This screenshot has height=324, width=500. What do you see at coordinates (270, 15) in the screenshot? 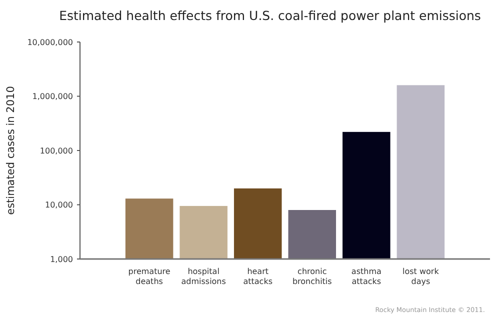
I see `chart-title: Estimated health effects from U.S. coal-fired power plant emissions` at bounding box center [270, 15].